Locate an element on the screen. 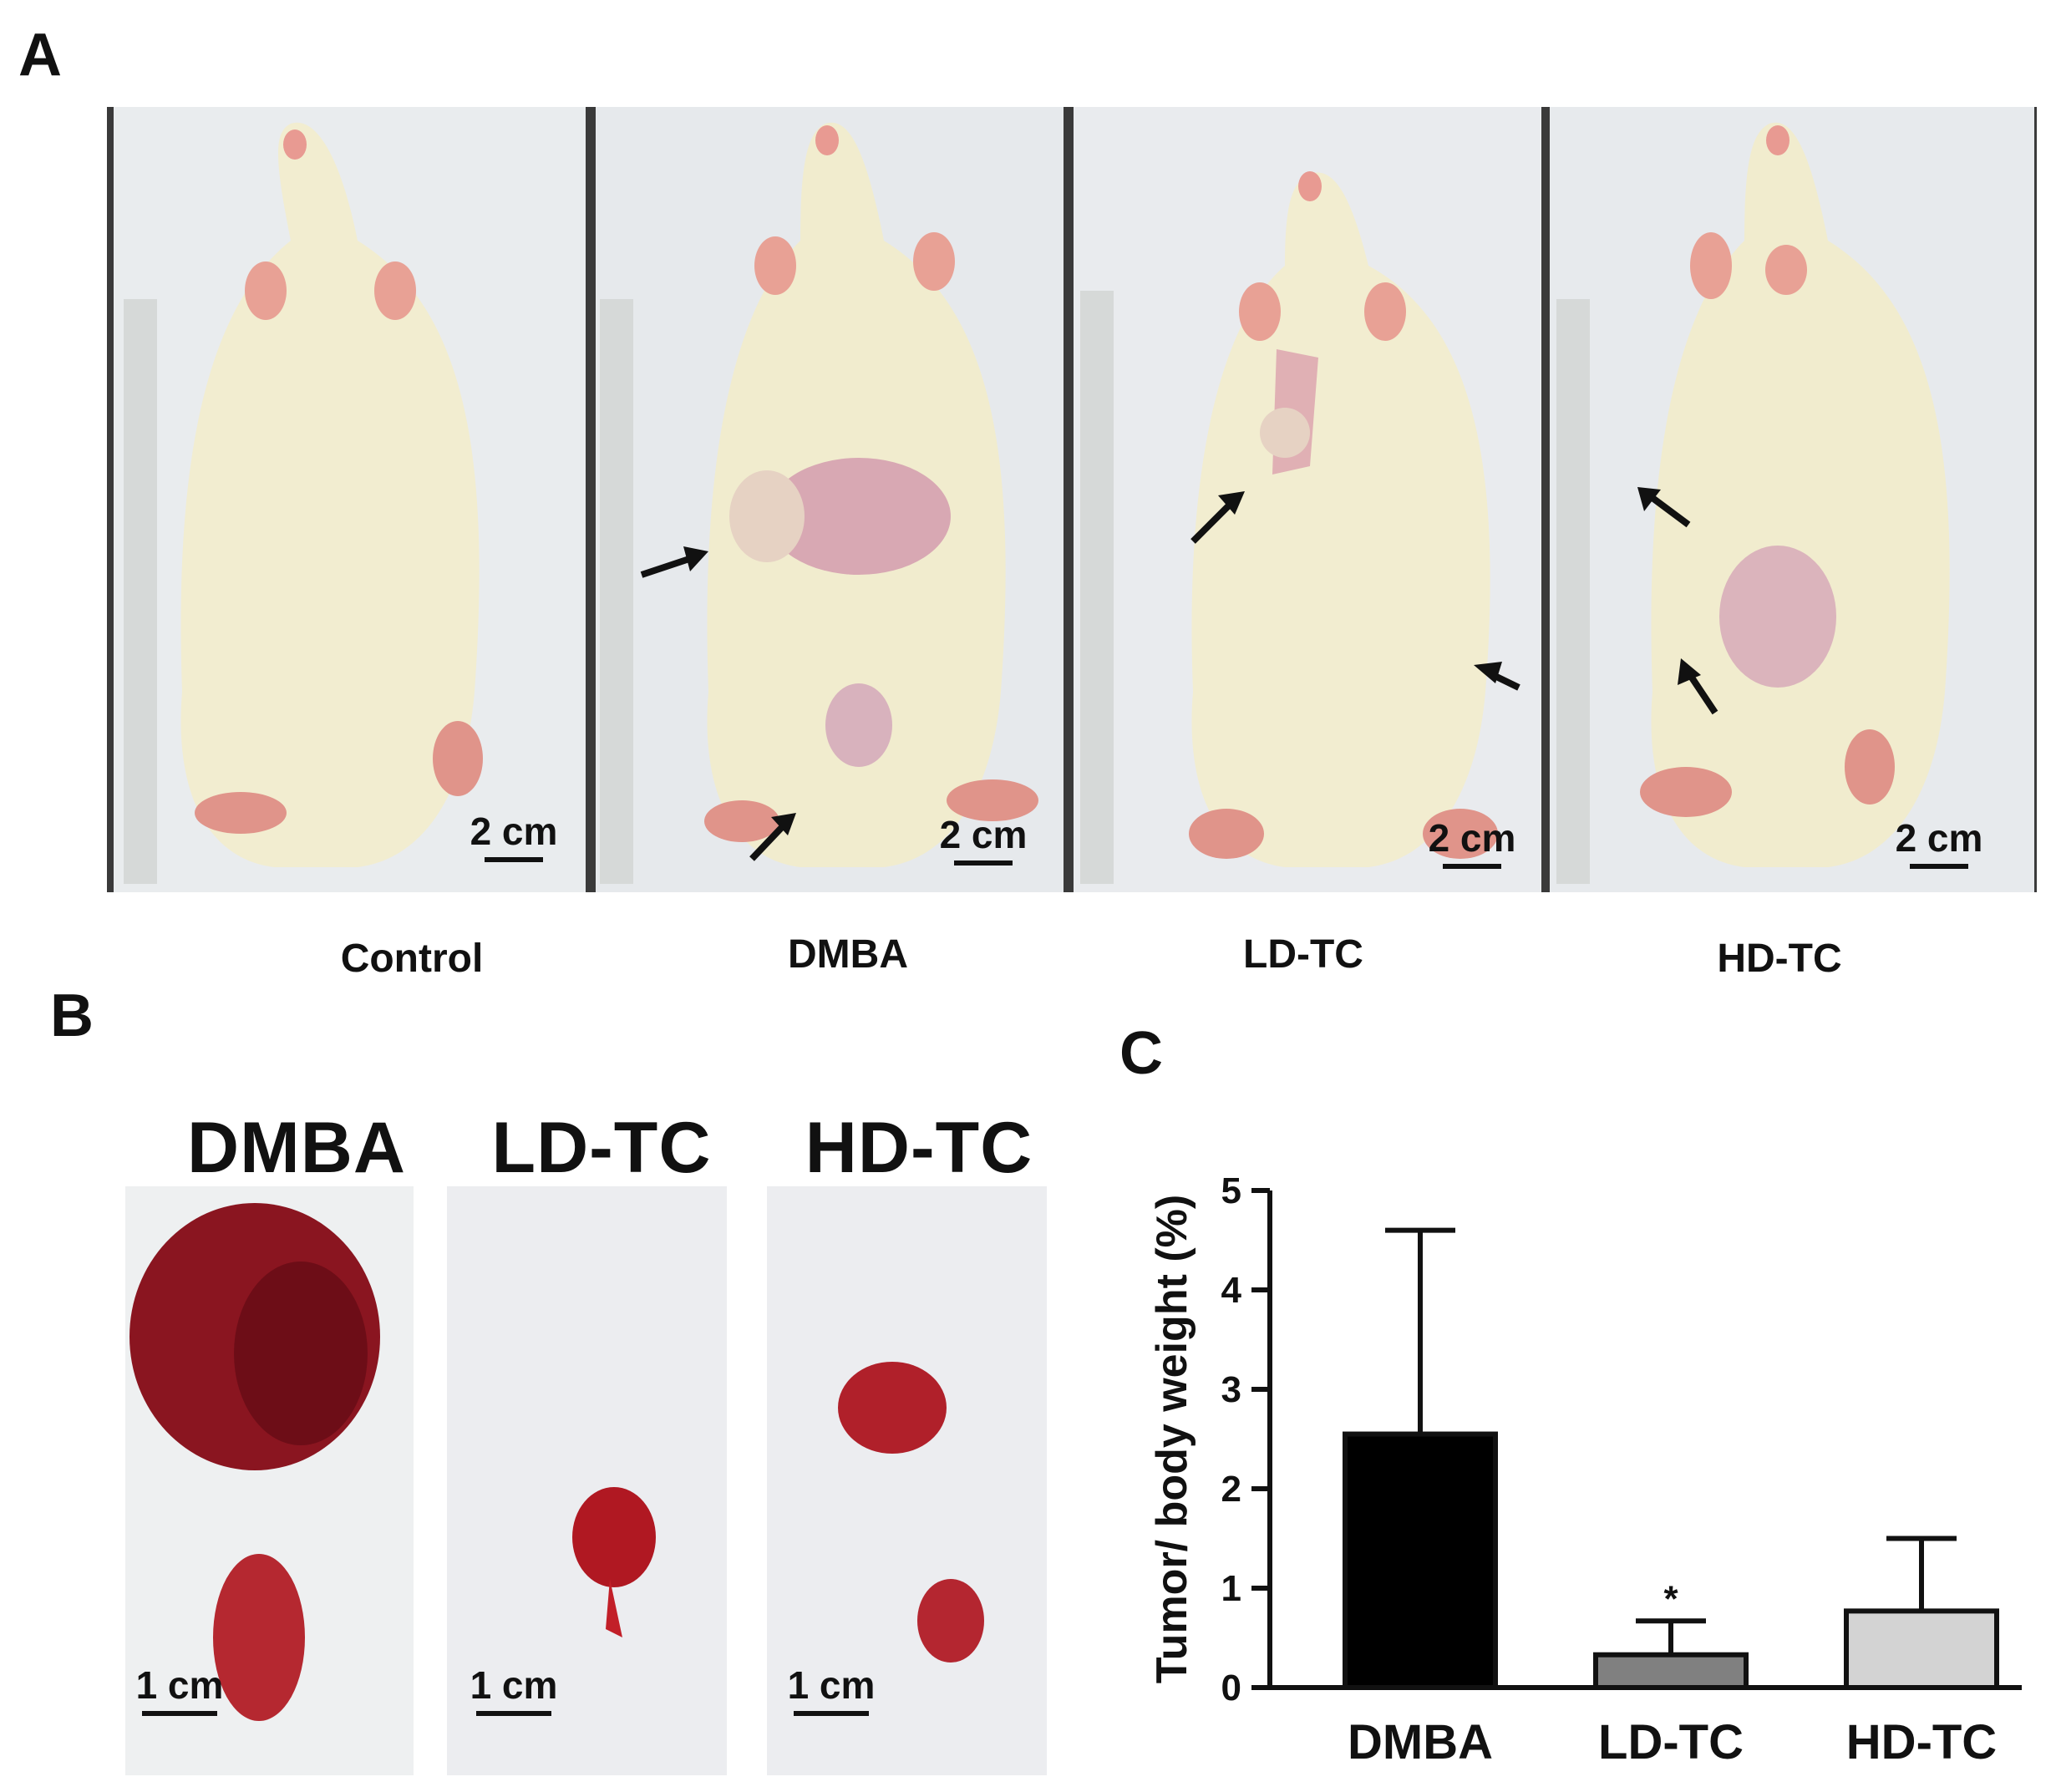 Image resolution: width=2056 pixels, height=1792 pixels. bar-dmba is located at coordinates (1420, 1561).